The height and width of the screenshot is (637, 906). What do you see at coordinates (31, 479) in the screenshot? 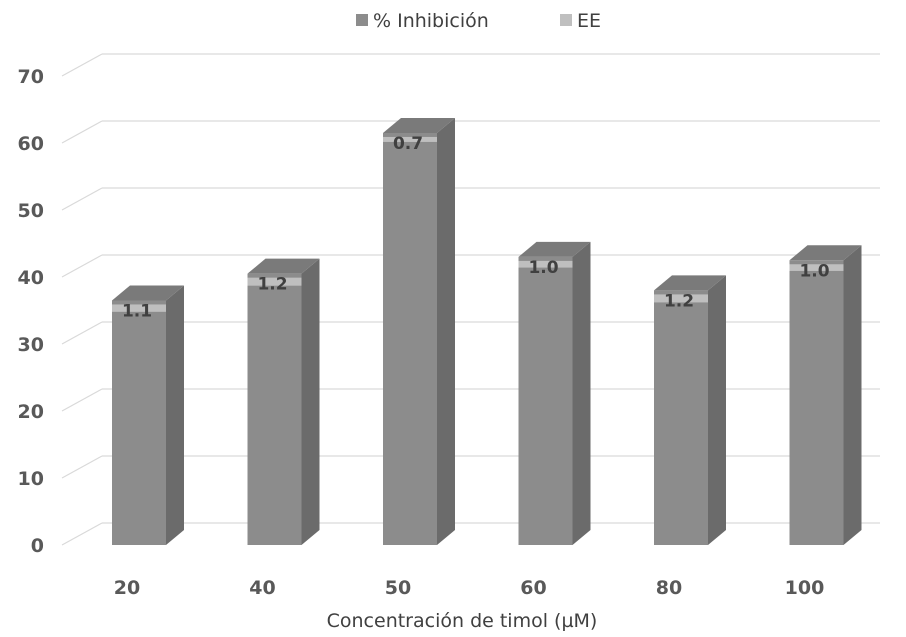
I see `y-tick-label: 10` at bounding box center [31, 479].